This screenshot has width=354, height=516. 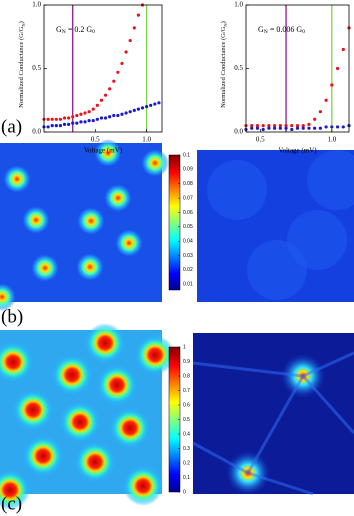 What do you see at coordinates (238, 132) in the screenshot?
I see `y-tick-label: 0.0` at bounding box center [238, 132].